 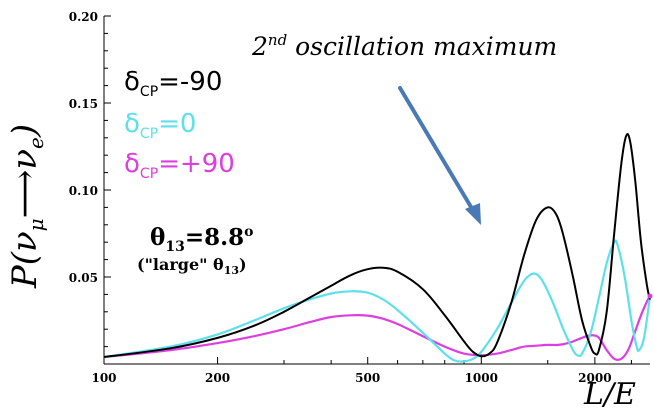 What do you see at coordinates (90, 179) in the screenshot?
I see `y-tick-group: 0.05 0.10 0.15 0.20` at bounding box center [90, 179].